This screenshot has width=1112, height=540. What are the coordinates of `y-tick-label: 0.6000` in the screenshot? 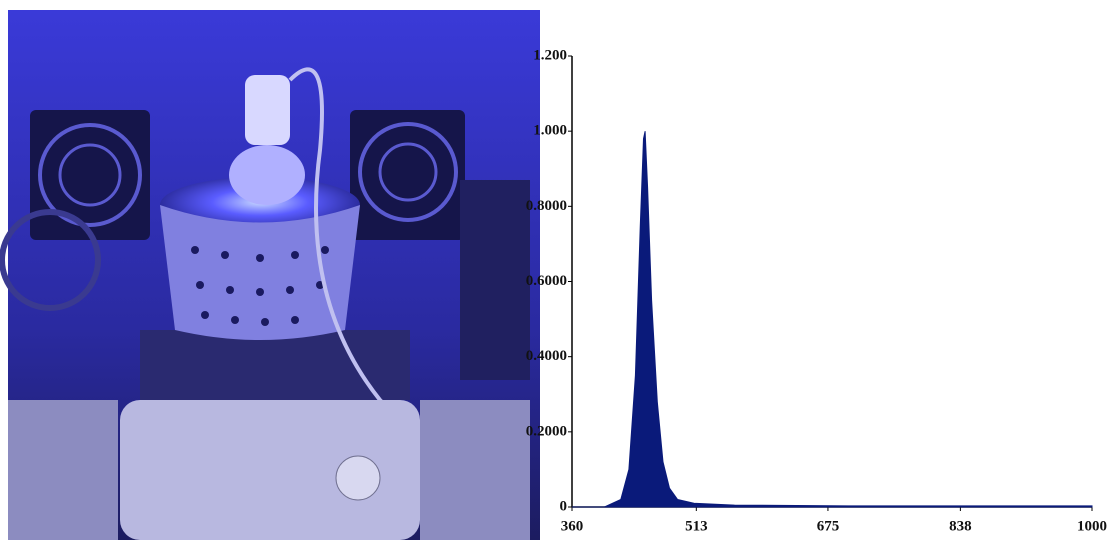 It's located at (546, 281).